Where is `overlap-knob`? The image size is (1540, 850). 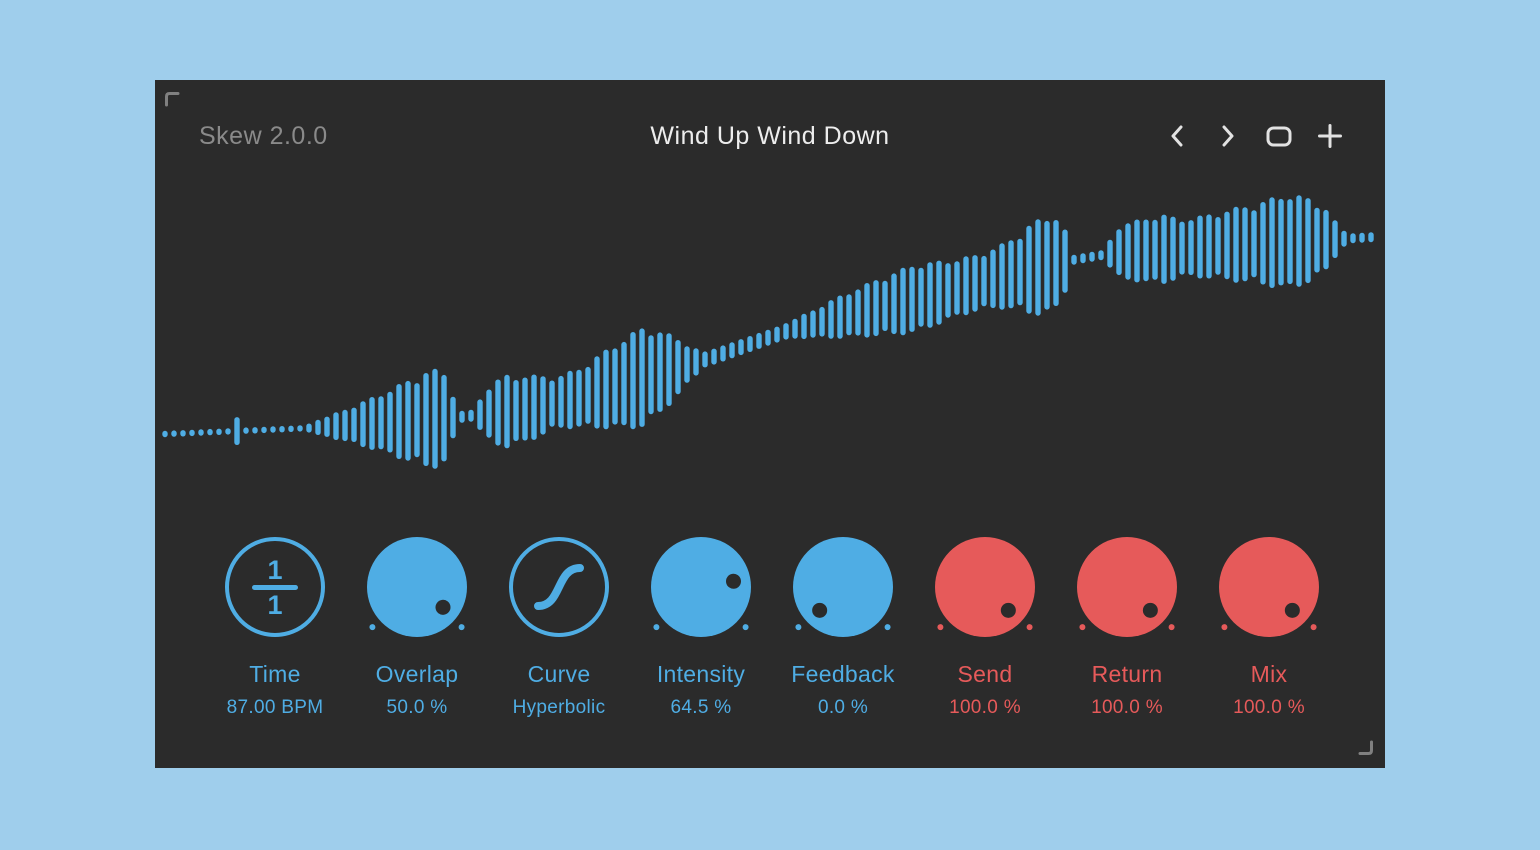
overlap-knob is located at coordinates (417, 587).